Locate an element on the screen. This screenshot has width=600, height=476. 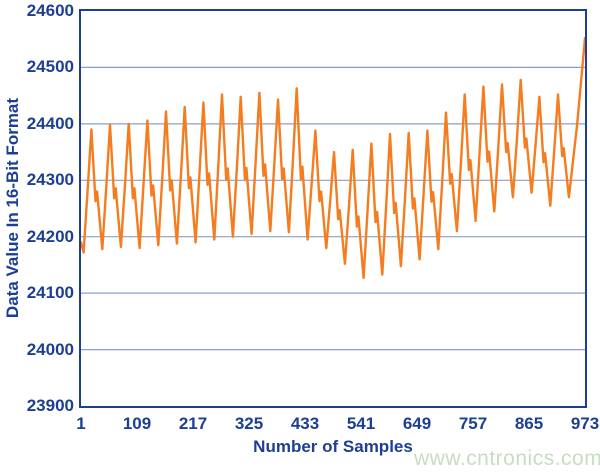
x-tick-label: 973 is located at coordinates (585, 423).